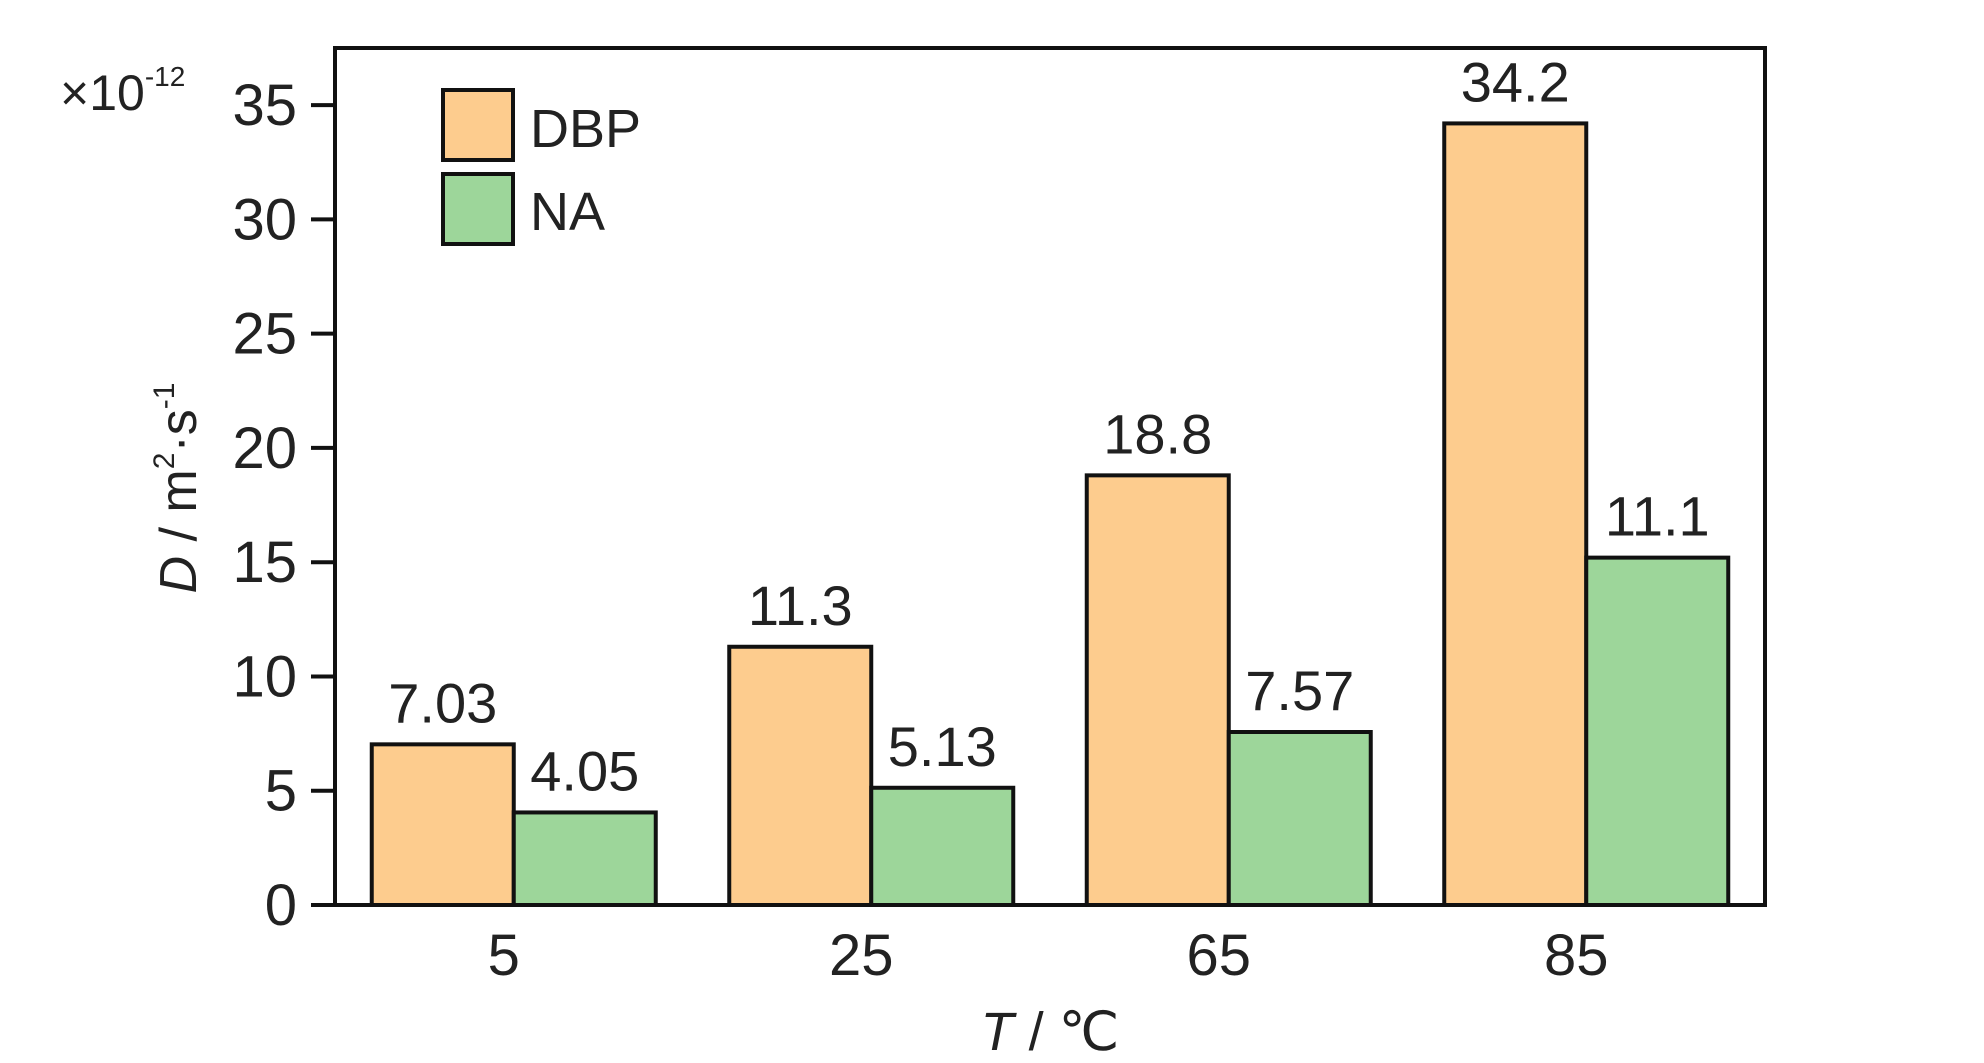 Image resolution: width=1984 pixels, height=1063 pixels. What do you see at coordinates (264, 676) in the screenshot?
I see `y-tick-label: 10` at bounding box center [264, 676].